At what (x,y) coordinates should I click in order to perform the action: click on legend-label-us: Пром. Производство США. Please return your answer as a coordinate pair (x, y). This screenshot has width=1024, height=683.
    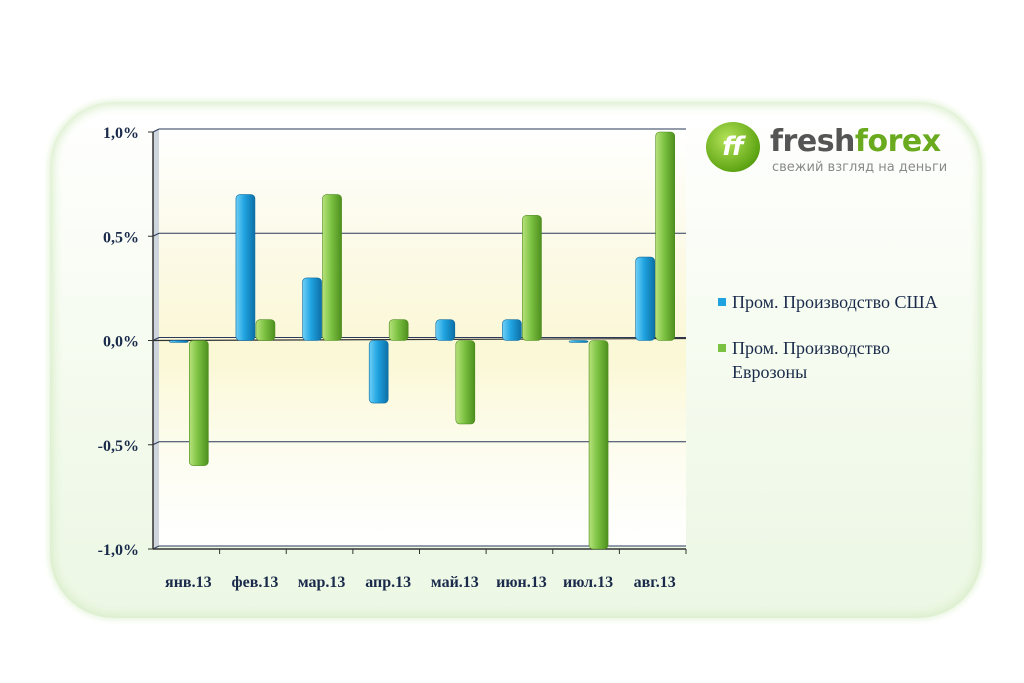
    Looking at the image, I should click on (835, 302).